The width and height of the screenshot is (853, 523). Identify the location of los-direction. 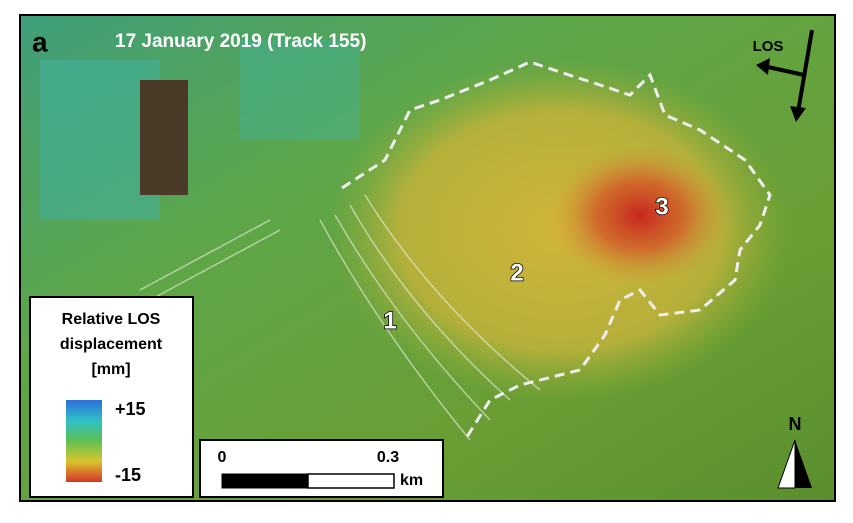
(786, 71).